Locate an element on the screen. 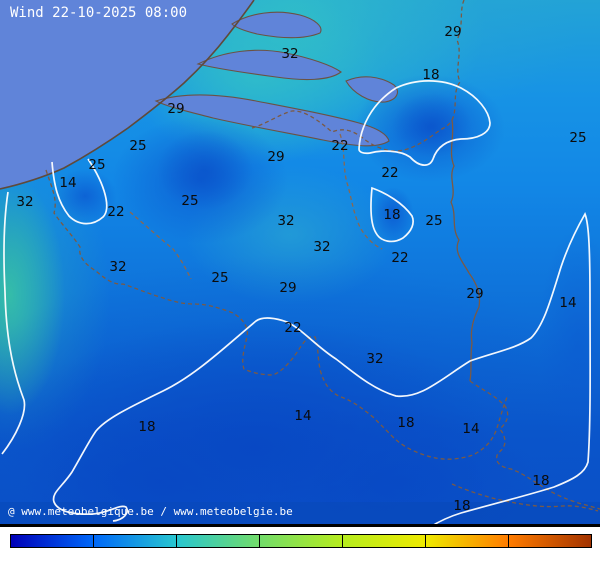  coastline is located at coordinates (127, 95).